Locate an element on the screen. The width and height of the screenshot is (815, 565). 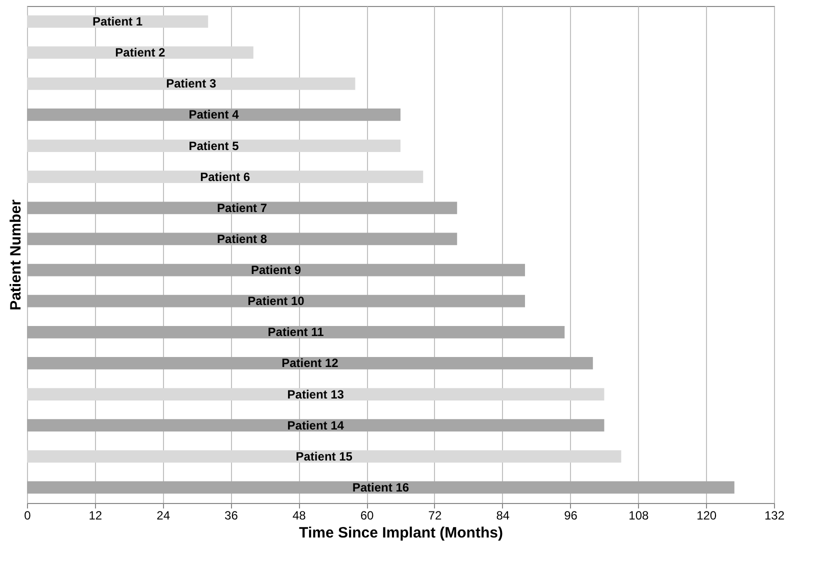
y-tick-label: Patient 13 is located at coordinates (315, 394).